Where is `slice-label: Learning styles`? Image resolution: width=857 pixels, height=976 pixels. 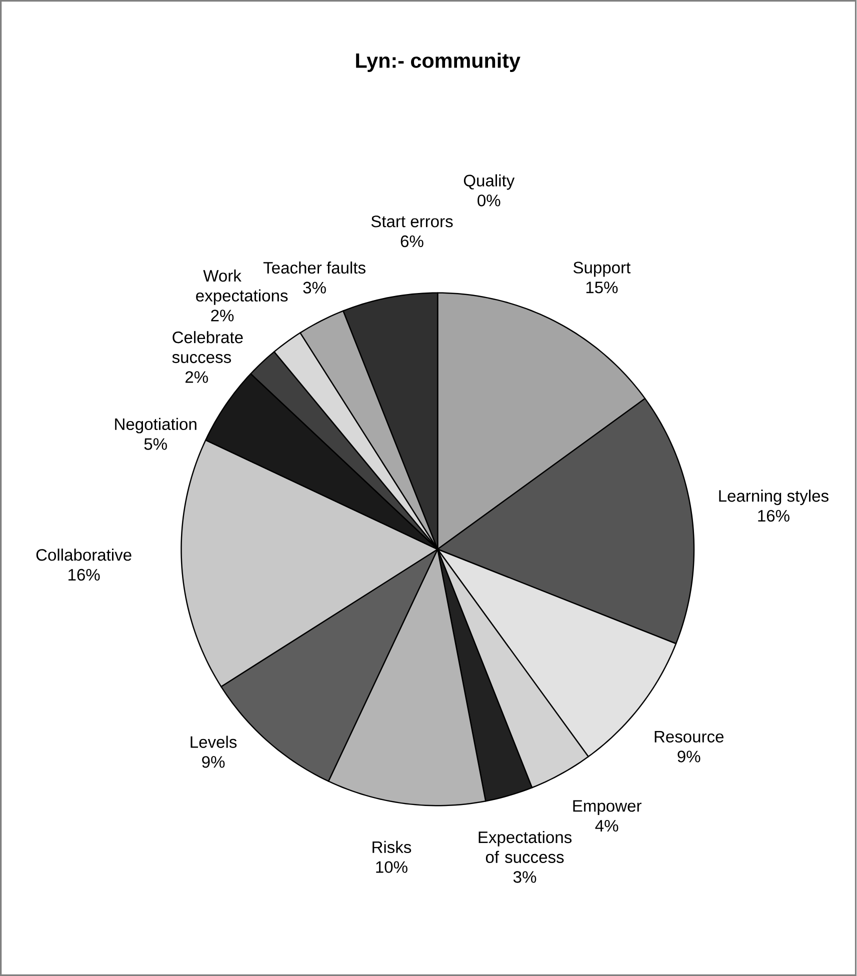
slice-label: Learning styles is located at coordinates (774, 498).